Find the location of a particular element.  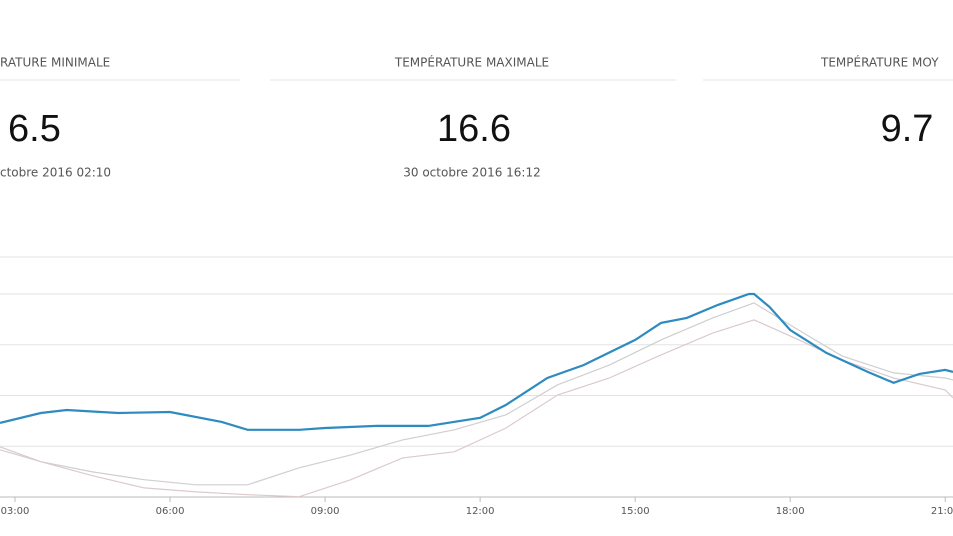

stat-date: ctobre 2016 02:10 is located at coordinates (55, 173).